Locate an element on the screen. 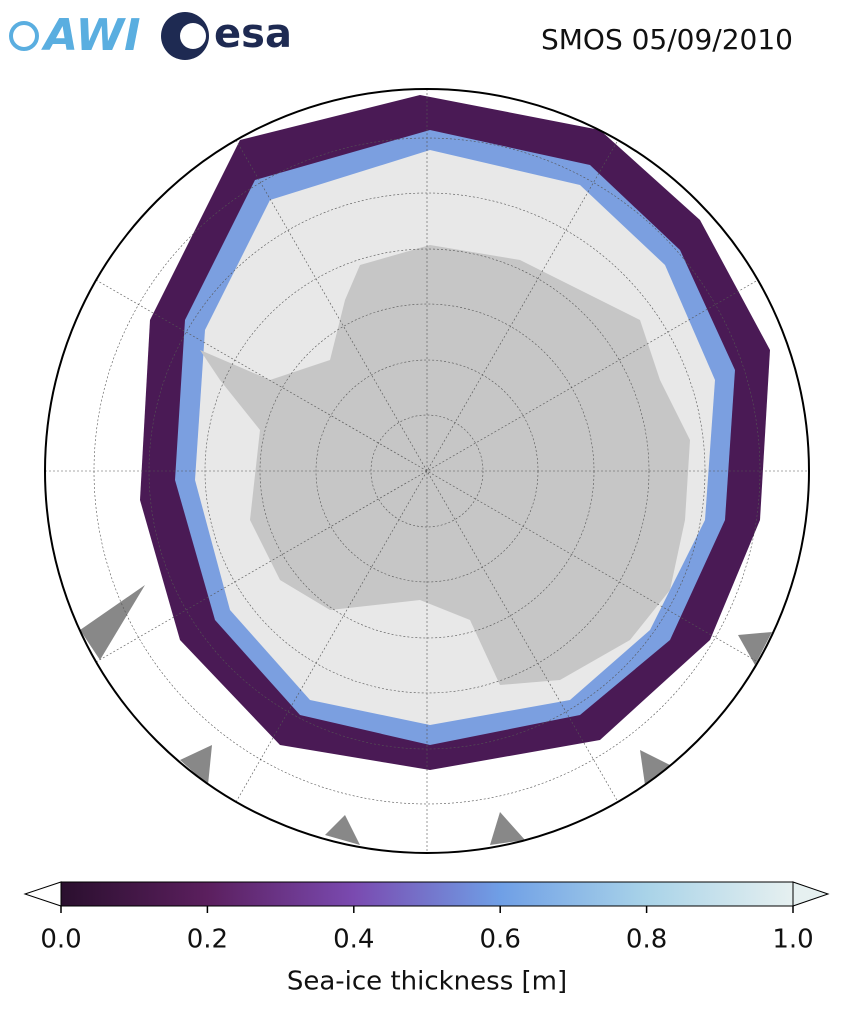  colorbar-bar is located at coordinates (427, 894).